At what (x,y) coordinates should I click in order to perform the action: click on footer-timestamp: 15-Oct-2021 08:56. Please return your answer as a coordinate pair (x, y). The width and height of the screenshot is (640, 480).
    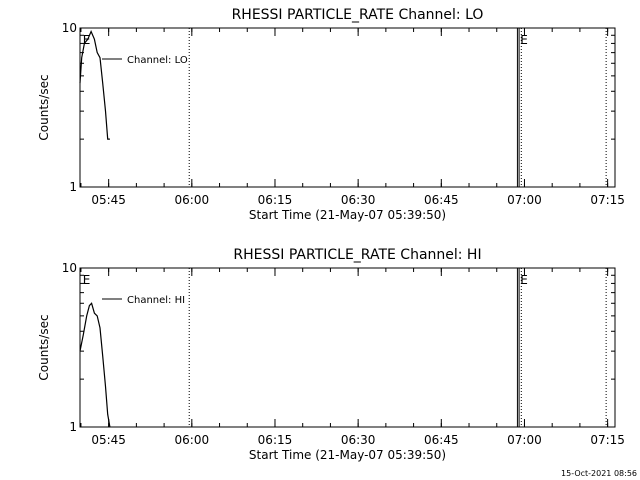
    Looking at the image, I should click on (599, 473).